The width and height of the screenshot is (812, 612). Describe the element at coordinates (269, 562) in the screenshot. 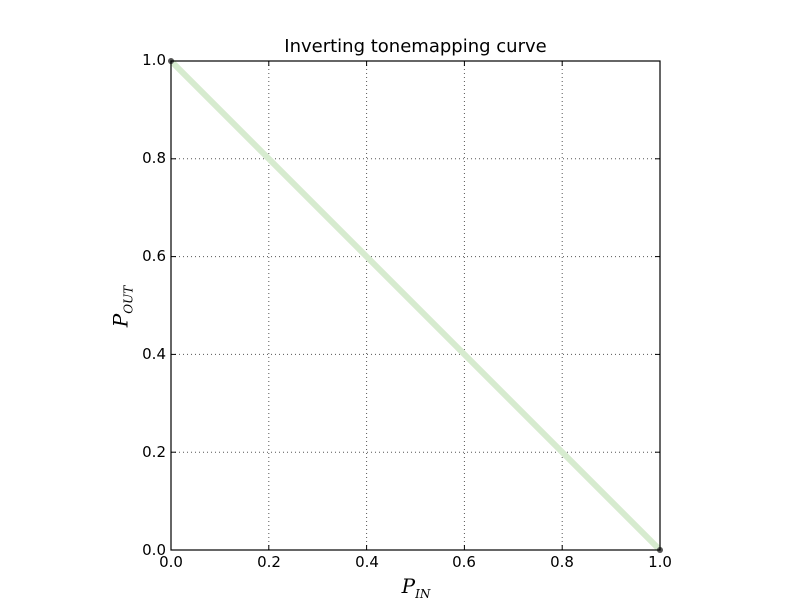

I see `x-tick-label: 0.2` at that location.